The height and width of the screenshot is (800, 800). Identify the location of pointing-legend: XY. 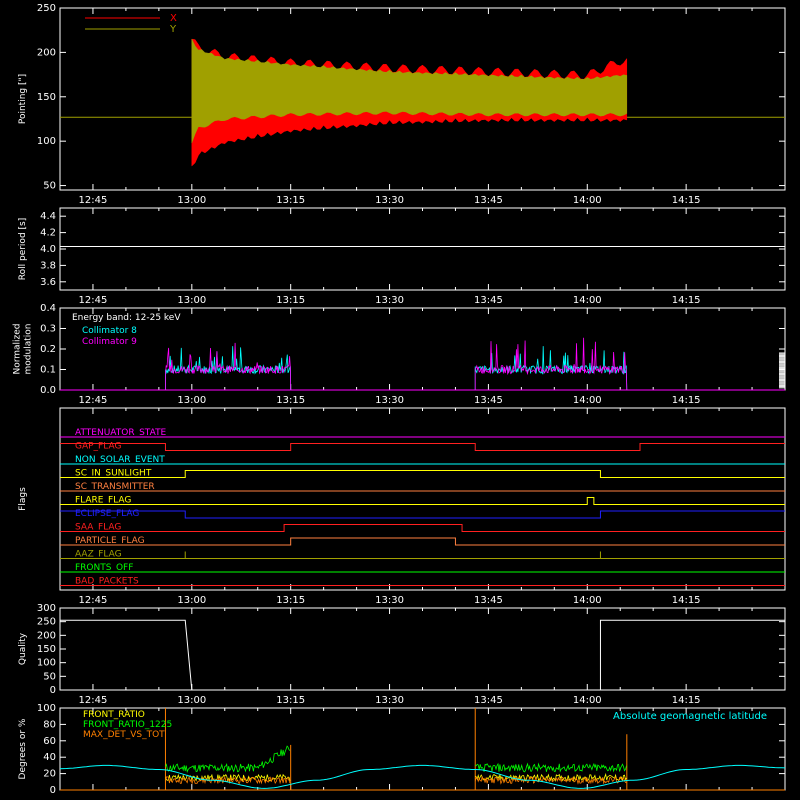
(131, 24).